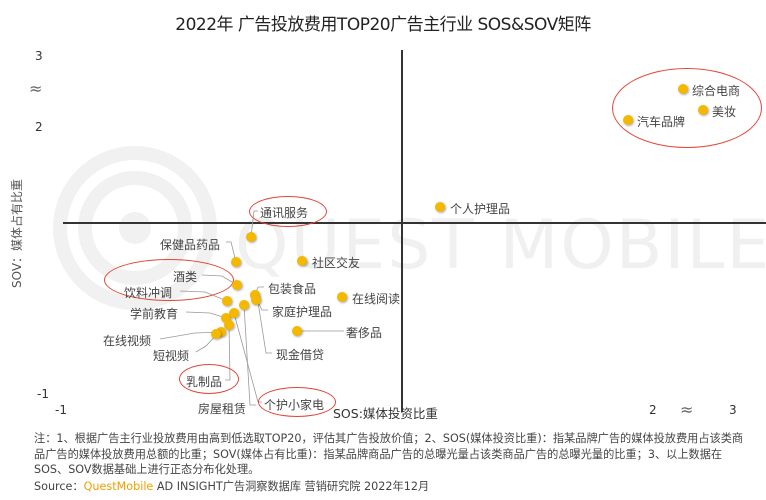 The width and height of the screenshot is (766, 500). Describe the element at coordinates (291, 486) in the screenshot. I see `source-rest: AD INSIGHT广告洞察数据库 营销研究院 2022年12月` at that location.